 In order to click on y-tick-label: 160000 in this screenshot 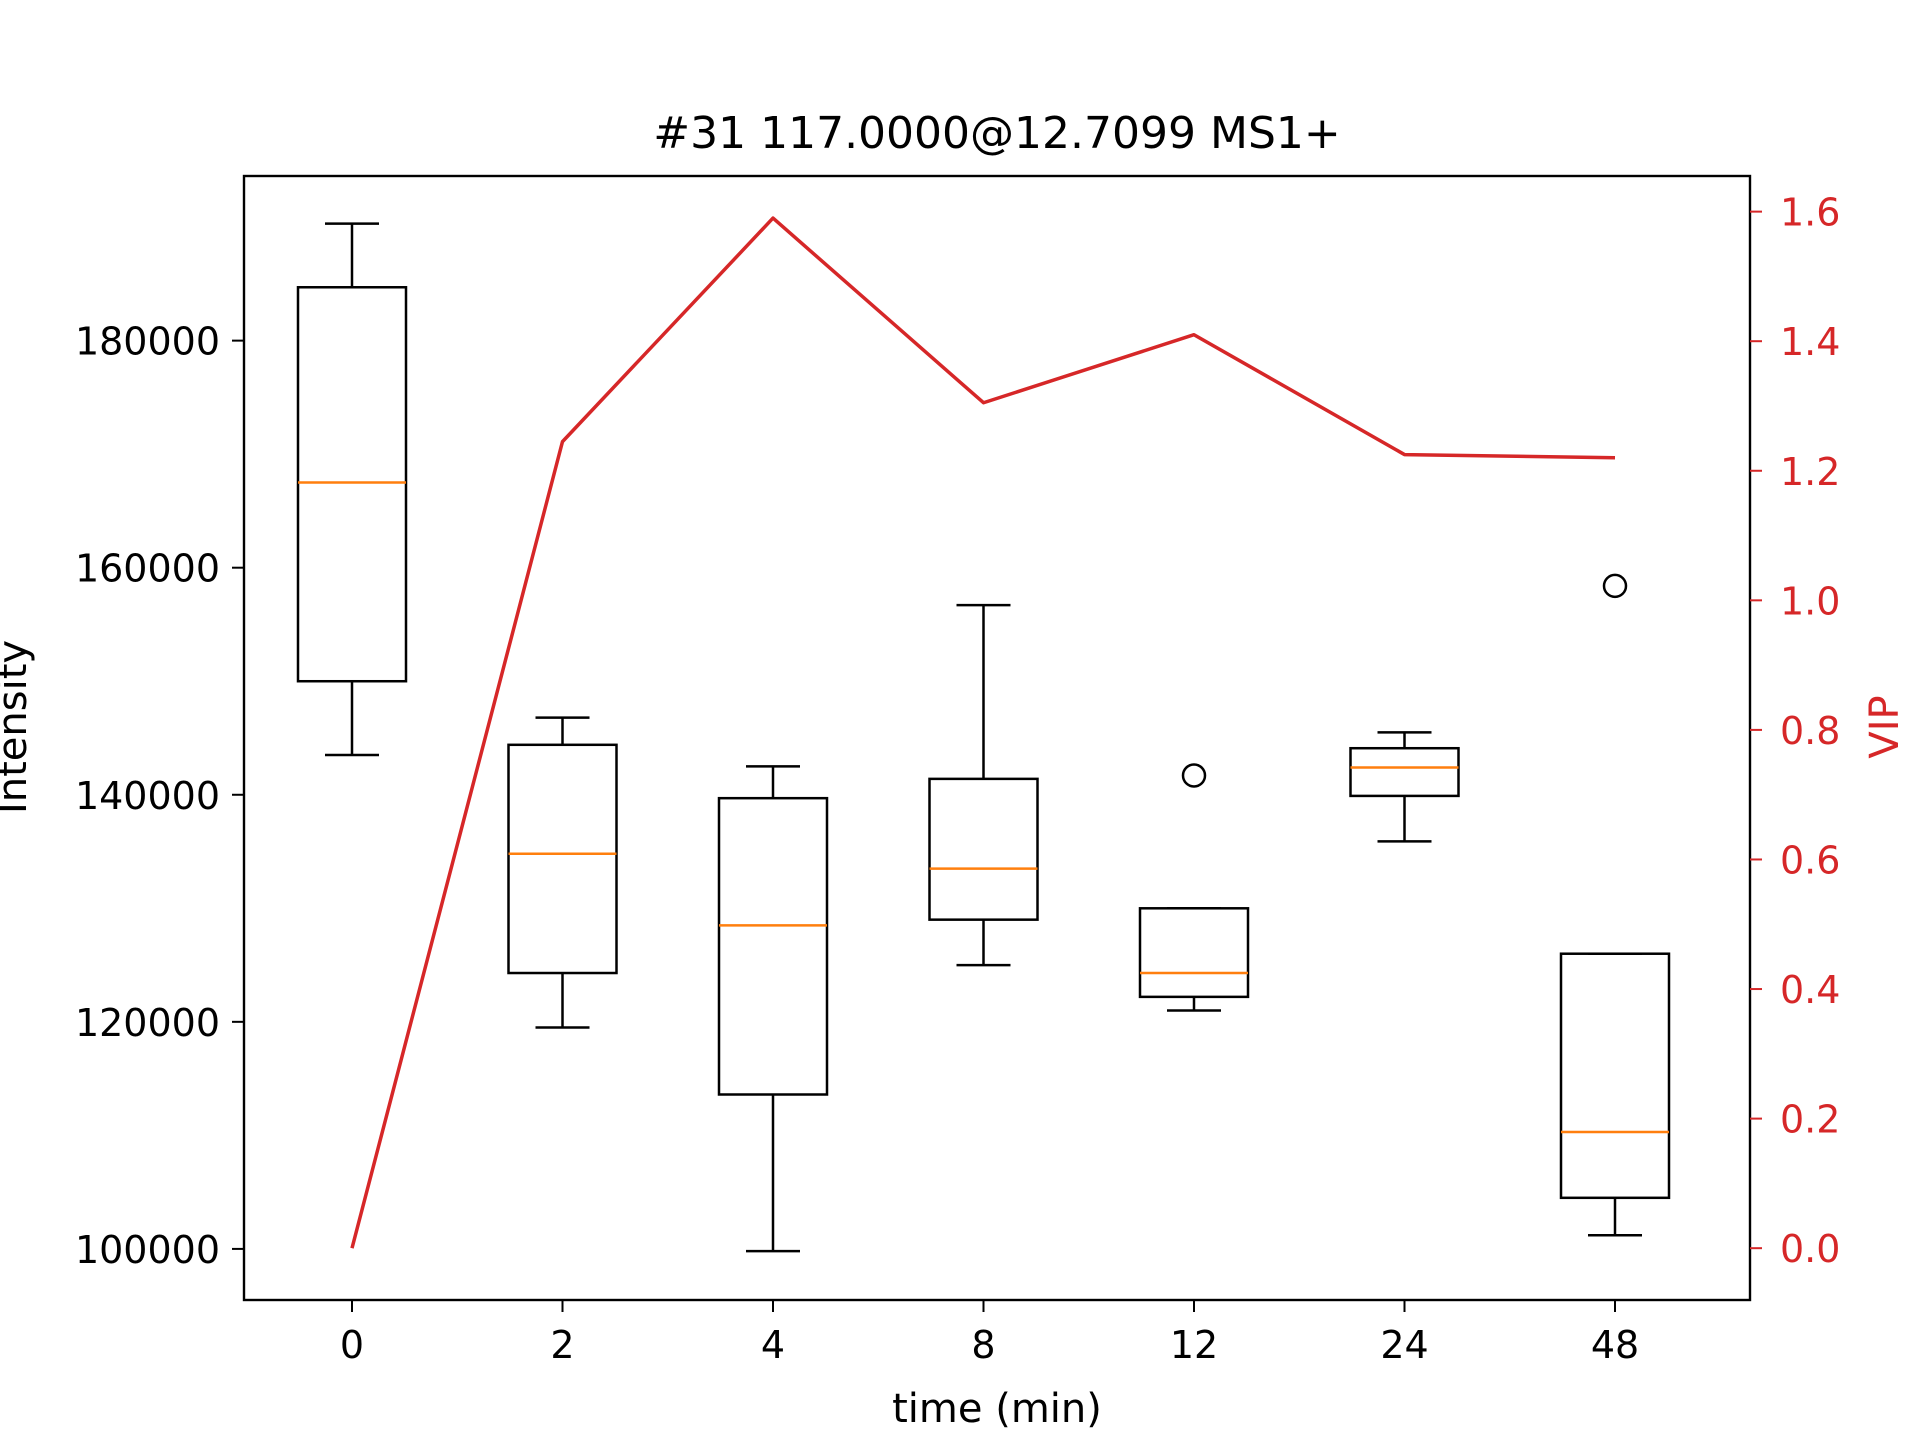, I will do `click(147, 569)`.